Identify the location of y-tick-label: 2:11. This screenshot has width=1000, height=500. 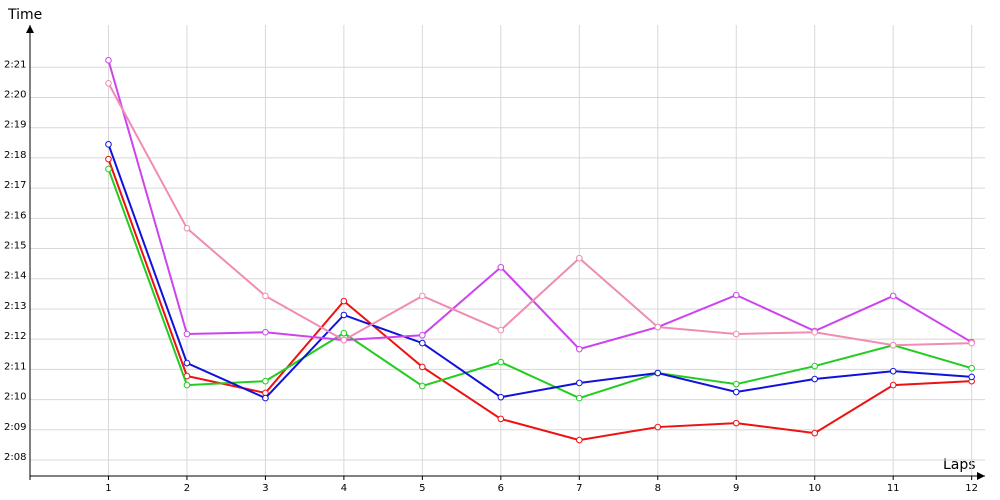
(15, 366).